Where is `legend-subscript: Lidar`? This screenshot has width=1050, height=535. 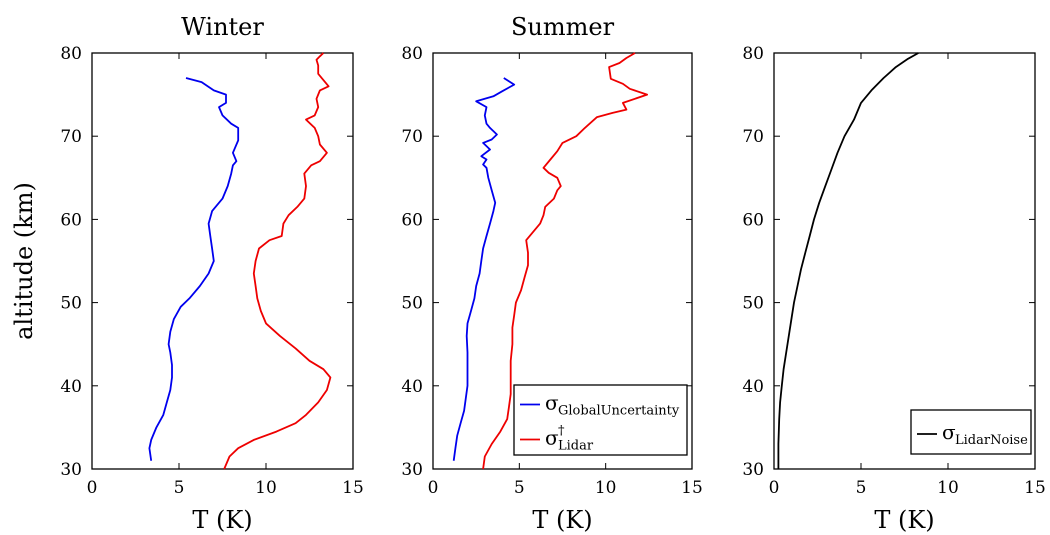
legend-subscript: Lidar is located at coordinates (576, 446).